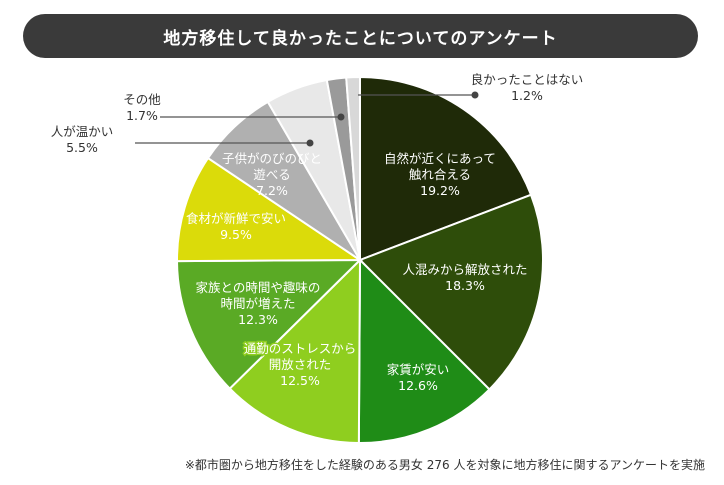  I want to click on slice-category: 子供がのびのびと, so click(272, 158).